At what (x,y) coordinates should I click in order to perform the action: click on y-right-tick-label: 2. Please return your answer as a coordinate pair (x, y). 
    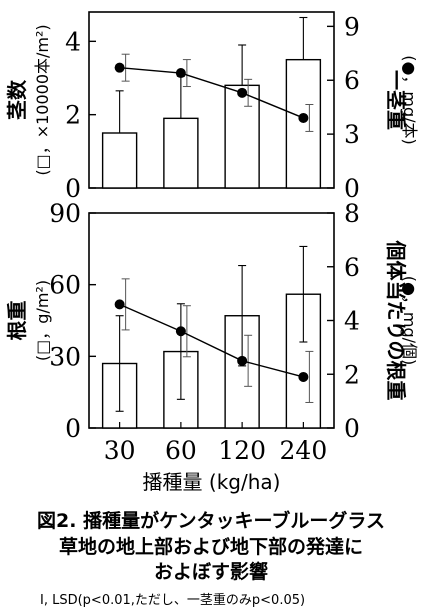
    Looking at the image, I should click on (352, 374).